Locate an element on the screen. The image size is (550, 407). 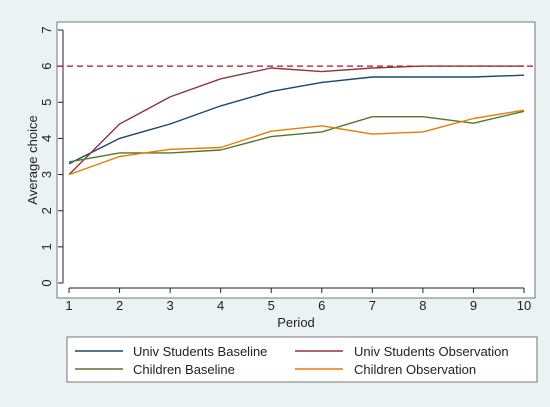
legend-label: Univ Students Baseline is located at coordinates (200, 351).